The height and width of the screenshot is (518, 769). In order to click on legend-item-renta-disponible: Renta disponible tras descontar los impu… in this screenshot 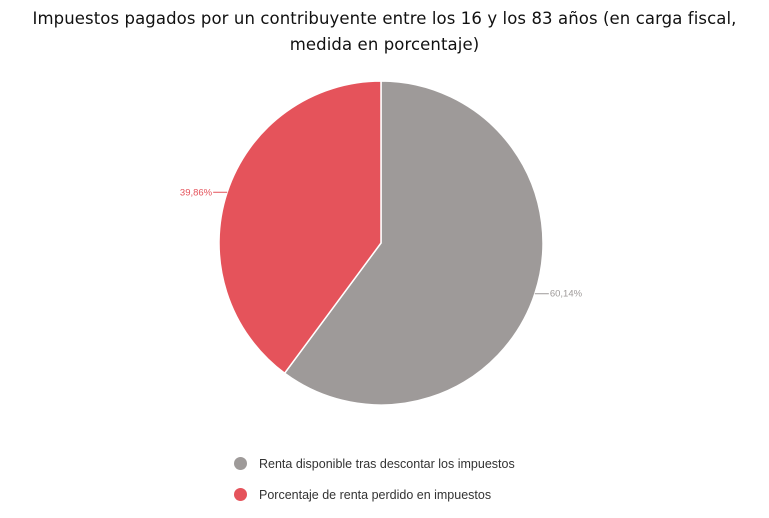, I will do `click(374, 463)`.